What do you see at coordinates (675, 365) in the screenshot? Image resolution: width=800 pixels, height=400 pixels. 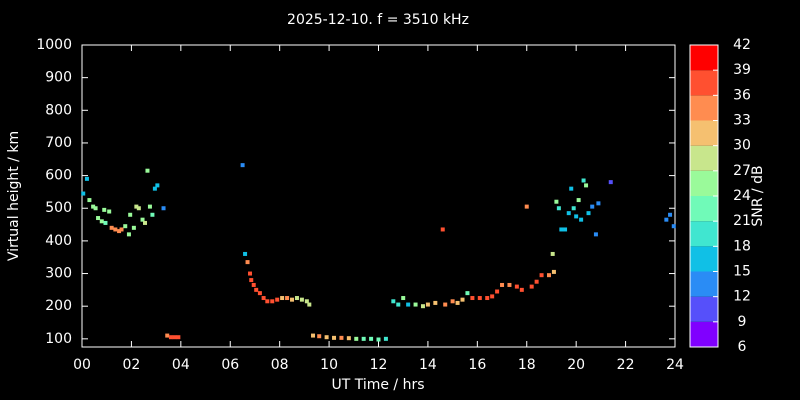 I see `x-tick-label: 24` at bounding box center [675, 365].